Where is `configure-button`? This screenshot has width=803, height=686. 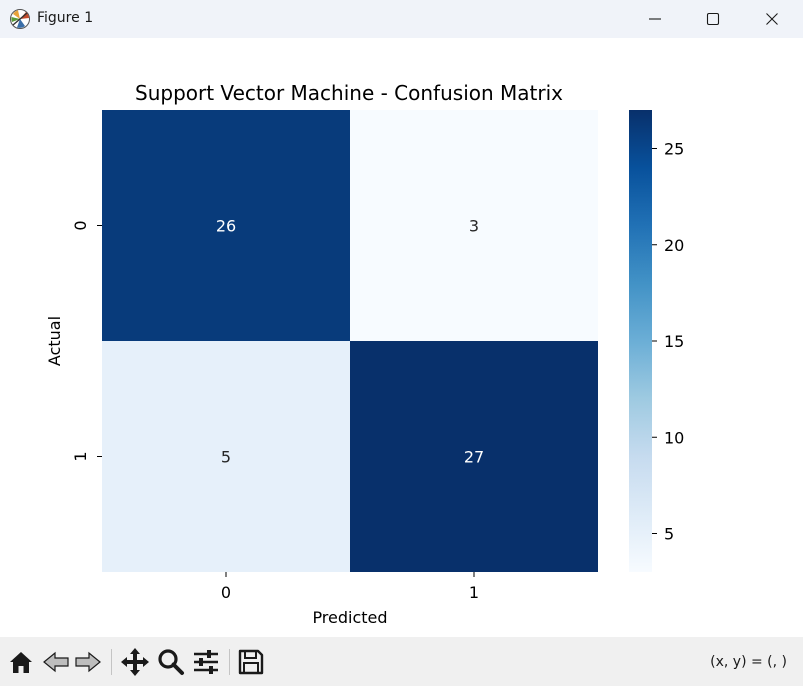
configure-button is located at coordinates (206, 662).